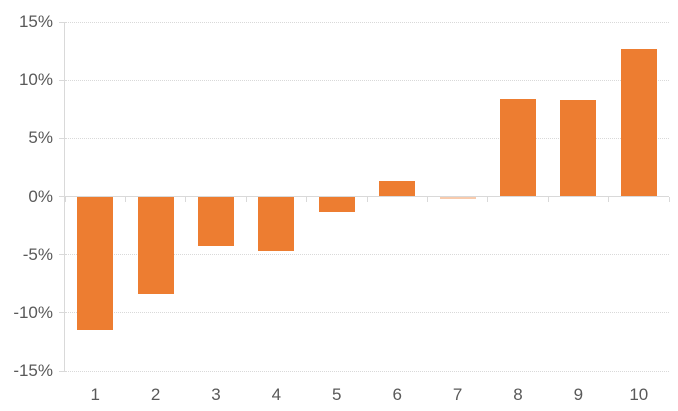  What do you see at coordinates (367, 313) in the screenshot?
I see `gridline--10%` at bounding box center [367, 313].